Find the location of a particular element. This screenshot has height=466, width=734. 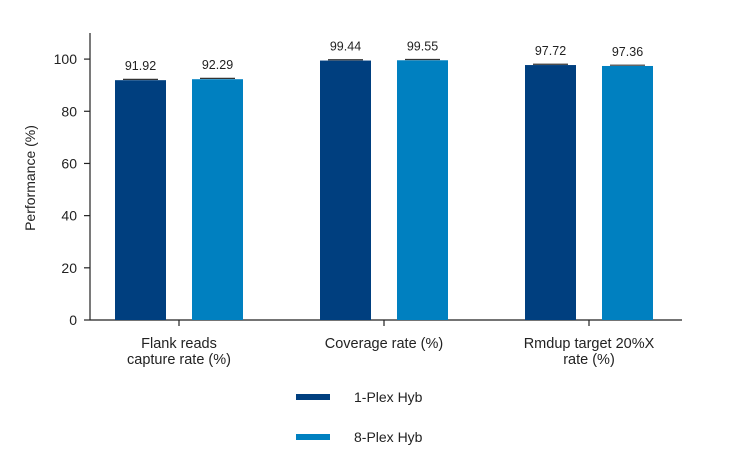

x-tick-label: Rmdup target 20%X is located at coordinates (589, 344).